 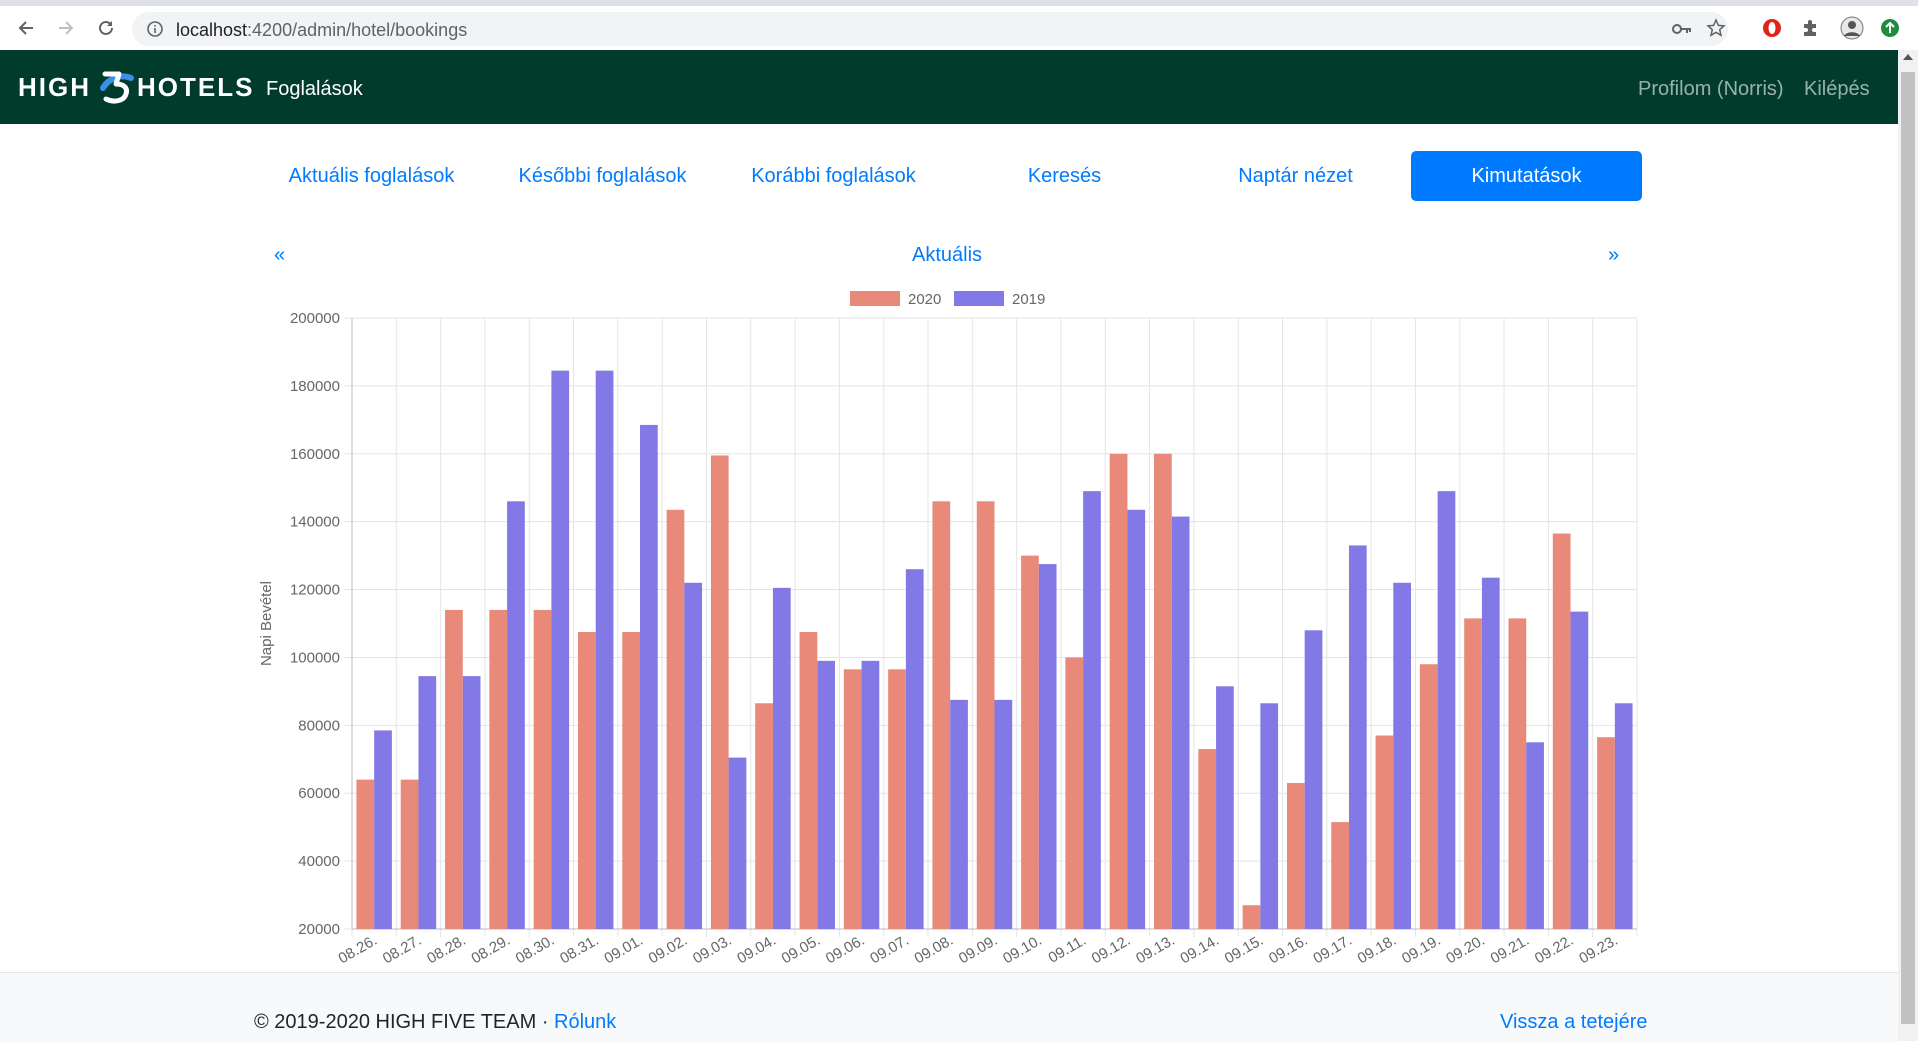 I want to click on key-icon, so click(x=1682, y=31).